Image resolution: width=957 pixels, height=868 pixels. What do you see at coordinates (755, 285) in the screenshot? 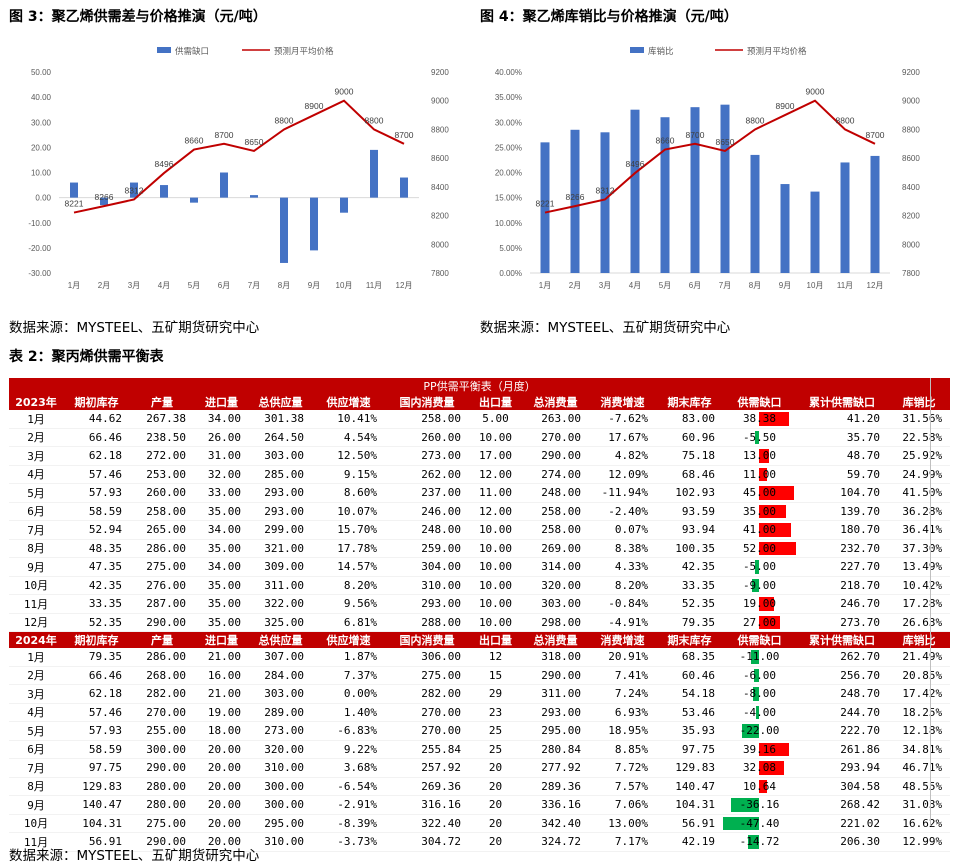
I see `x-axis-tick: 8月` at bounding box center [755, 285].